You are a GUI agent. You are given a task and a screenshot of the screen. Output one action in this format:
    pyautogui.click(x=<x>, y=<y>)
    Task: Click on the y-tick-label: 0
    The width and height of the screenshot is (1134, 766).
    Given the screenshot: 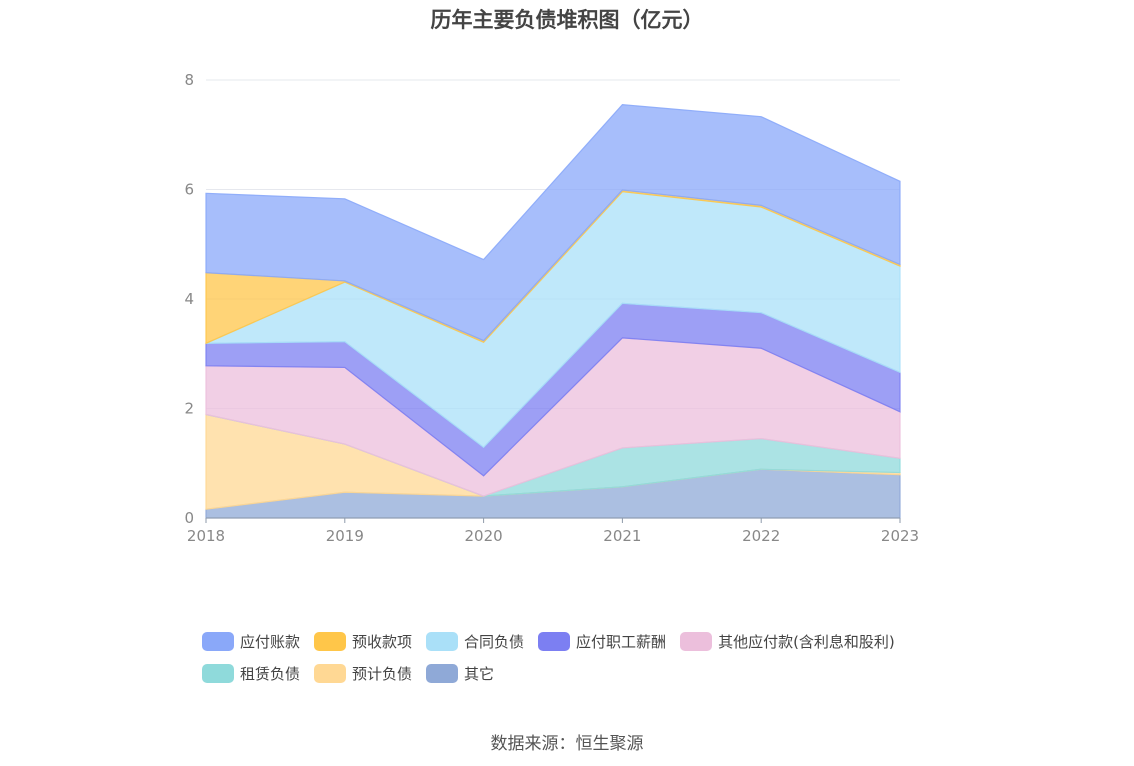 What is the action you would take?
    pyautogui.click(x=189, y=518)
    